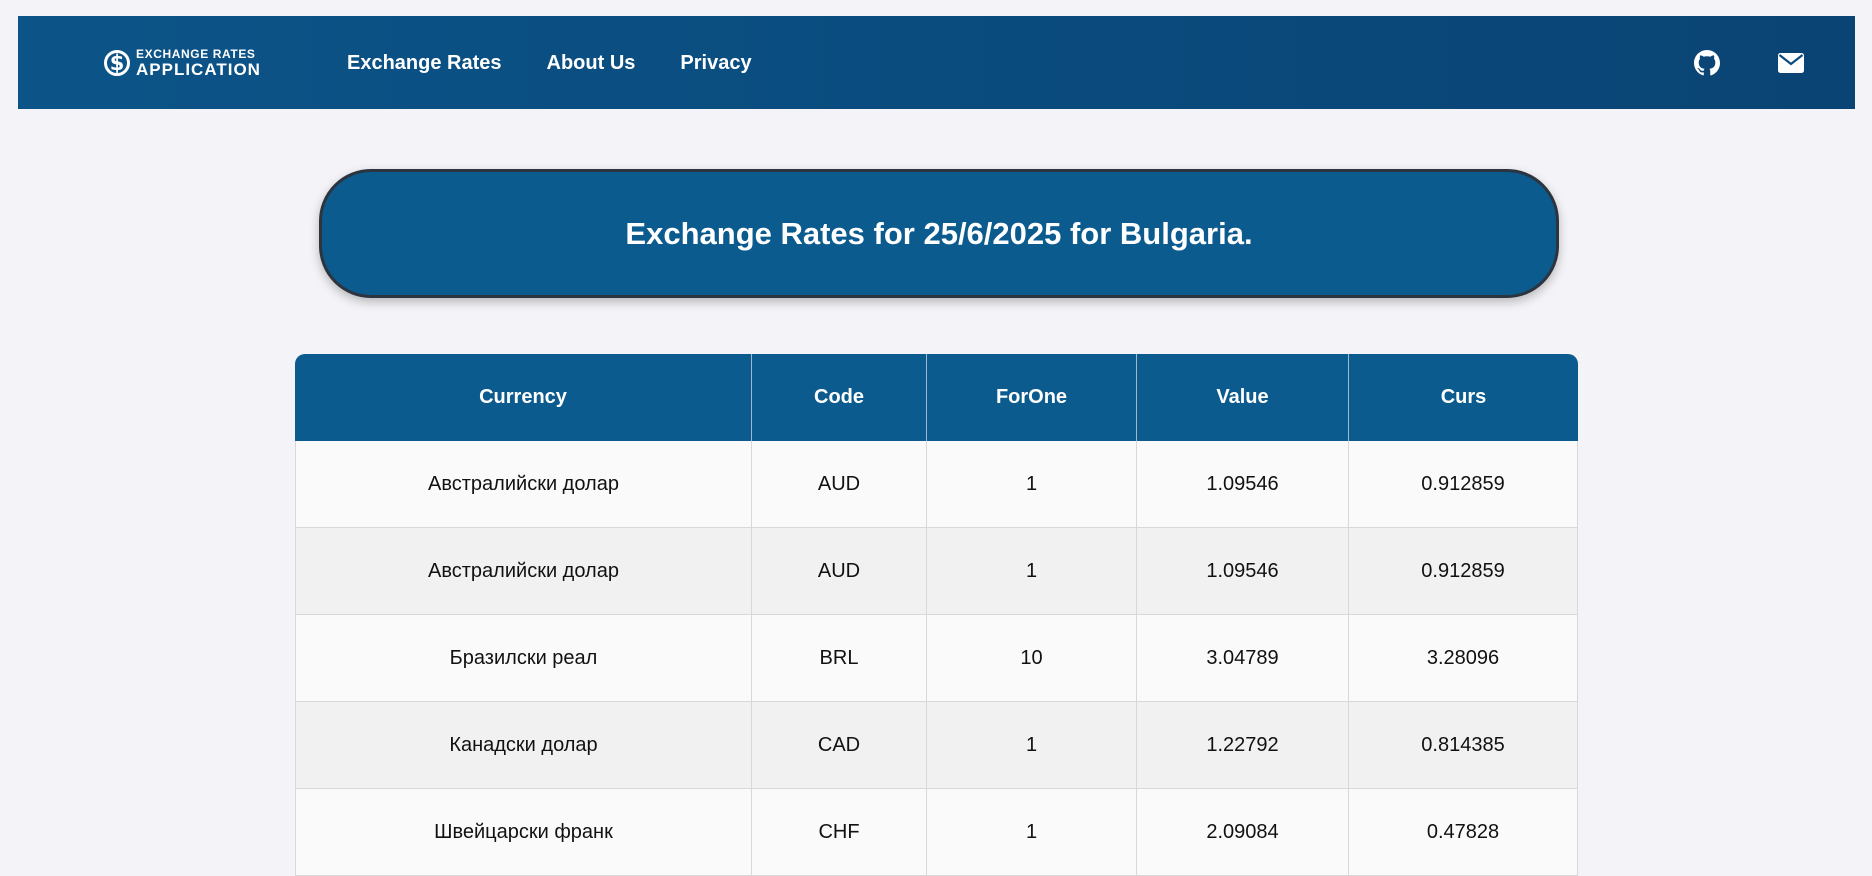 Image resolution: width=1872 pixels, height=876 pixels. I want to click on cell-code: CAD, so click(839, 745).